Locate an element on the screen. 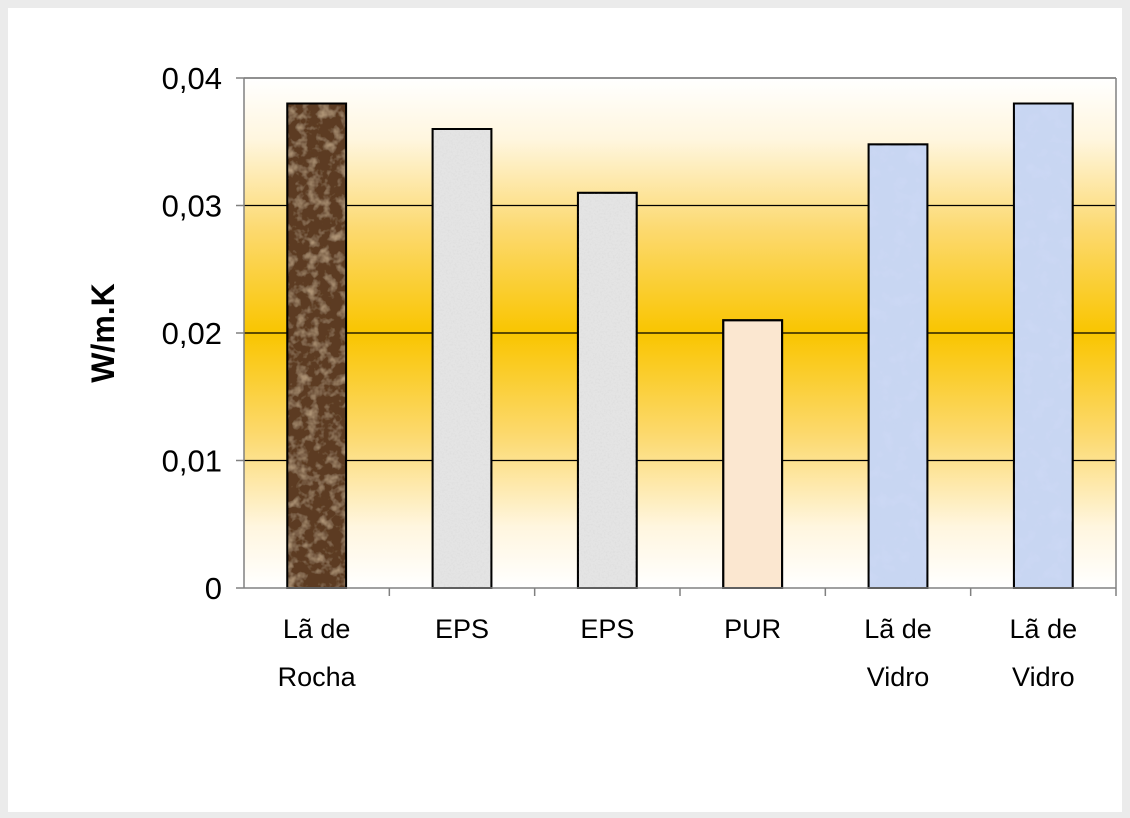 The image size is (1130, 818). y-axis-title: W/m.K is located at coordinates (103, 333).